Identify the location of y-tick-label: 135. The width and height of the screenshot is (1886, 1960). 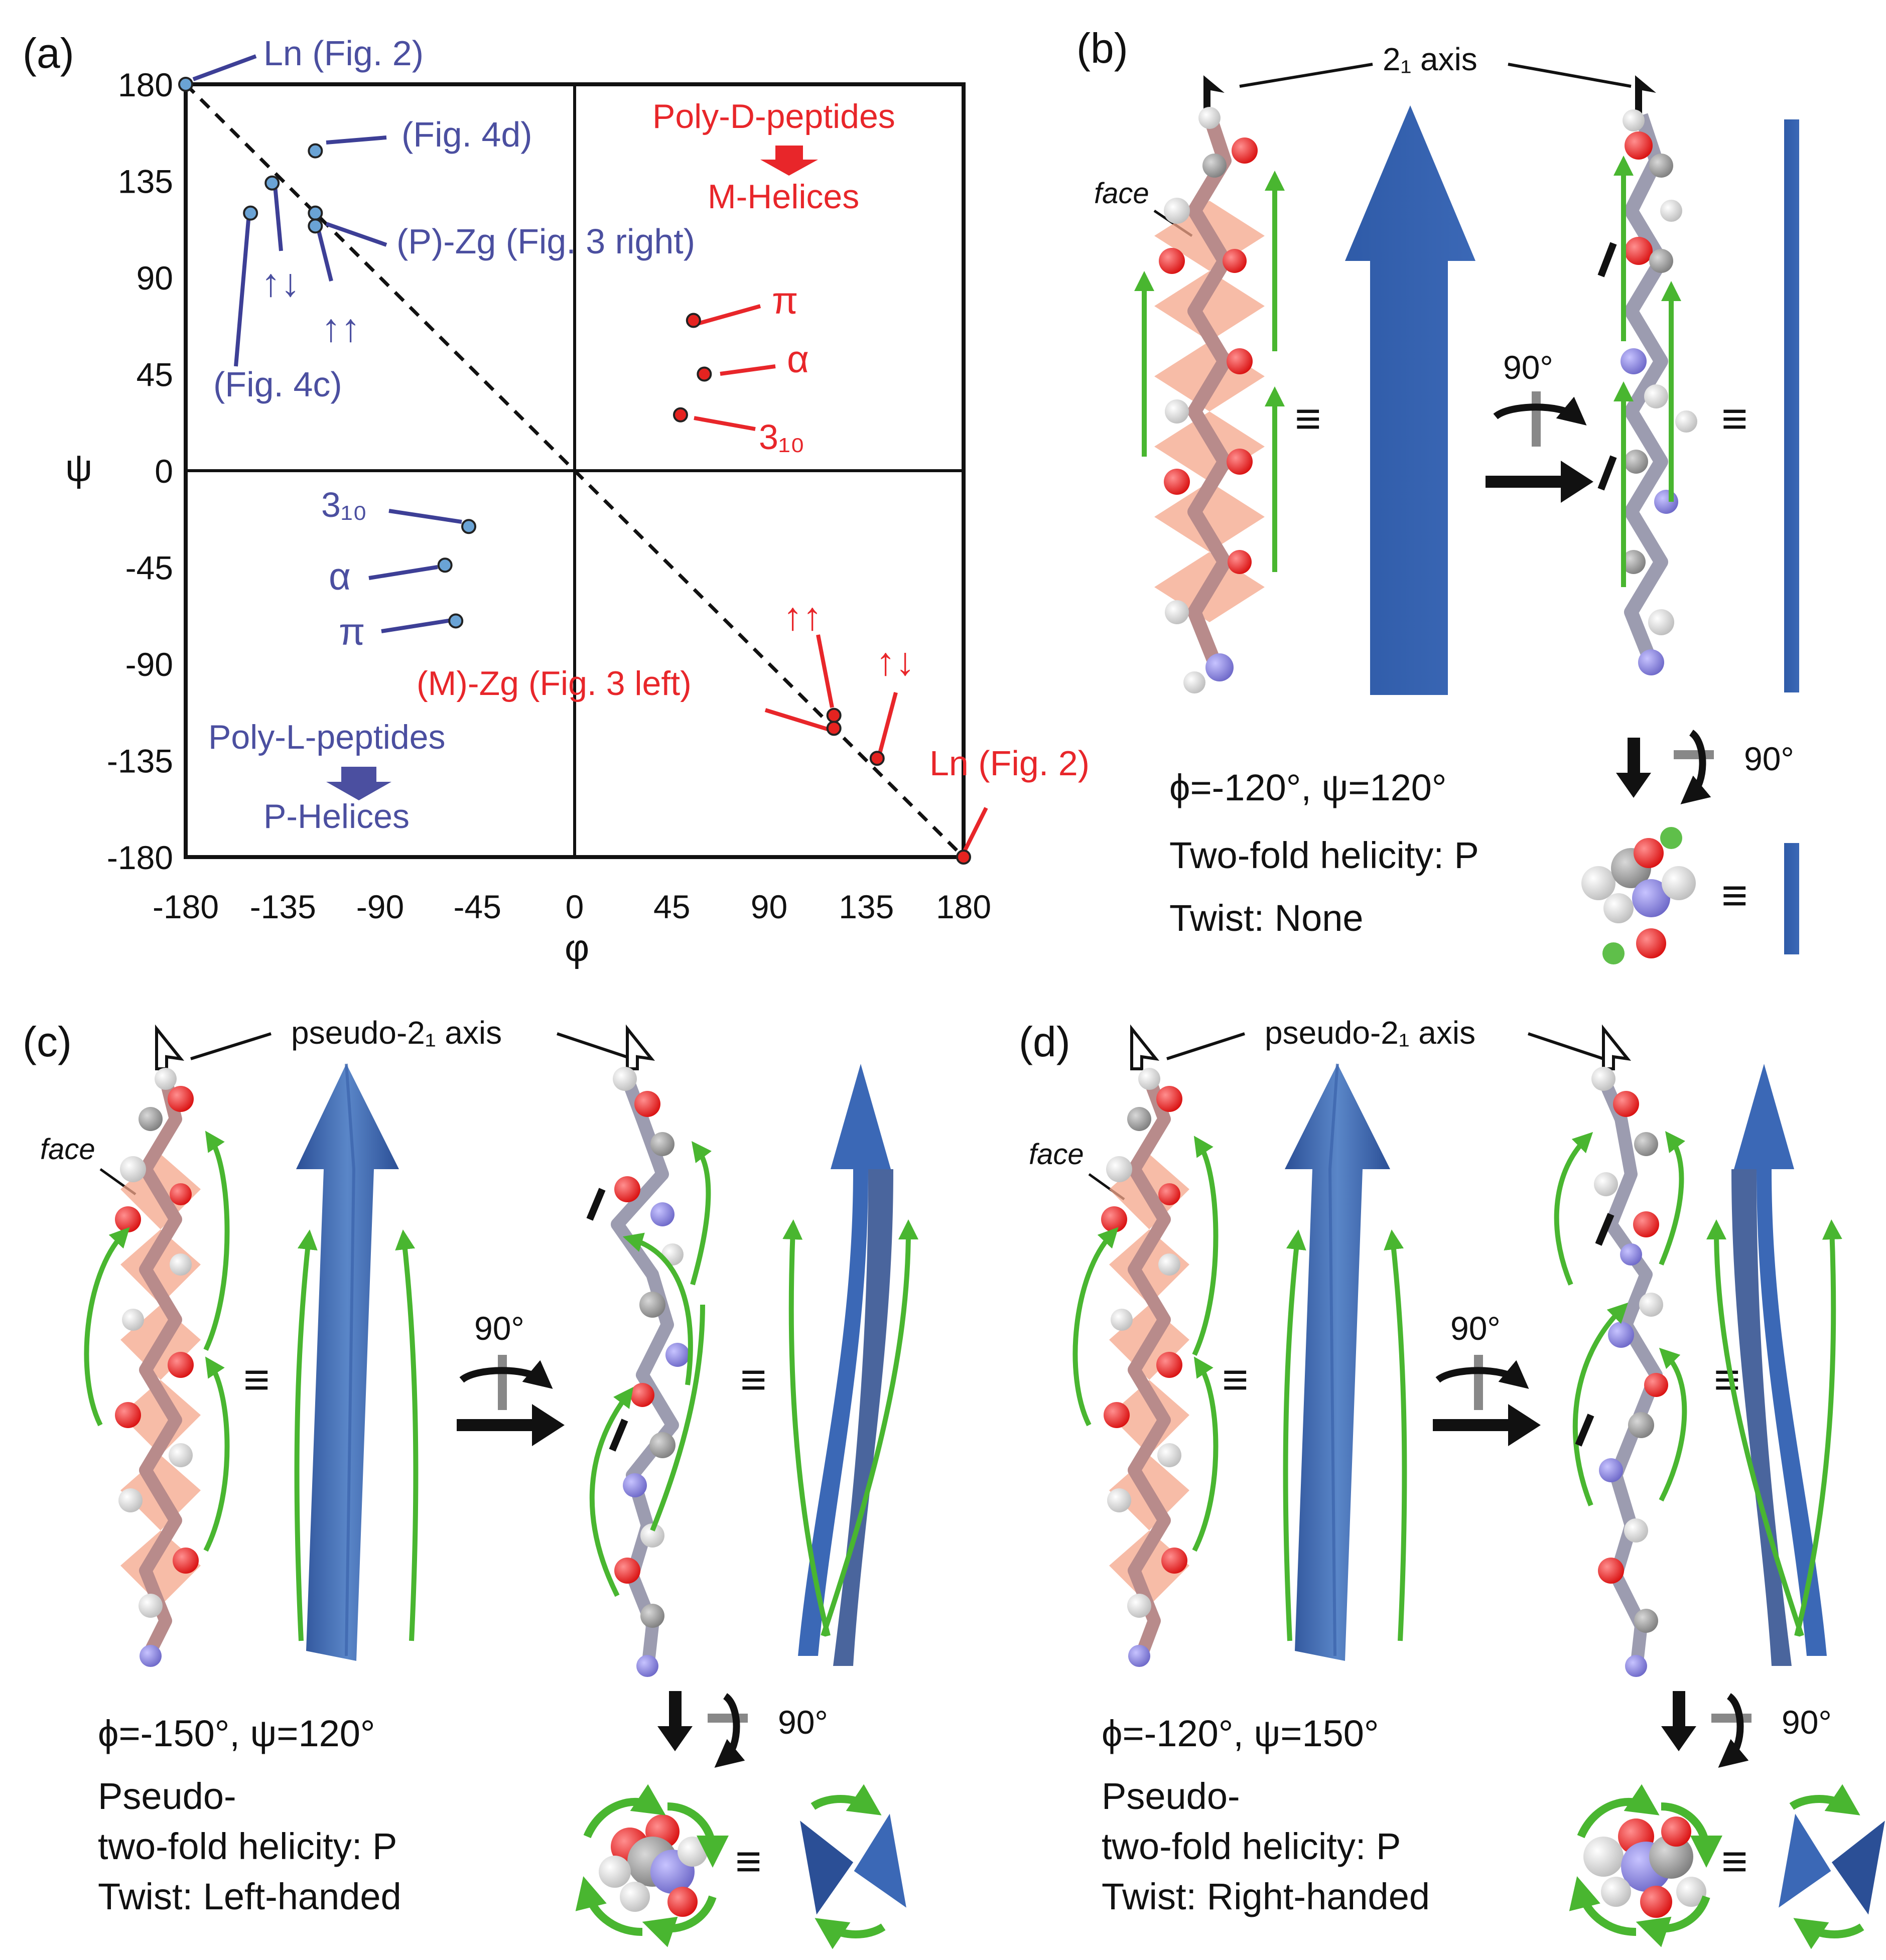
(145, 181).